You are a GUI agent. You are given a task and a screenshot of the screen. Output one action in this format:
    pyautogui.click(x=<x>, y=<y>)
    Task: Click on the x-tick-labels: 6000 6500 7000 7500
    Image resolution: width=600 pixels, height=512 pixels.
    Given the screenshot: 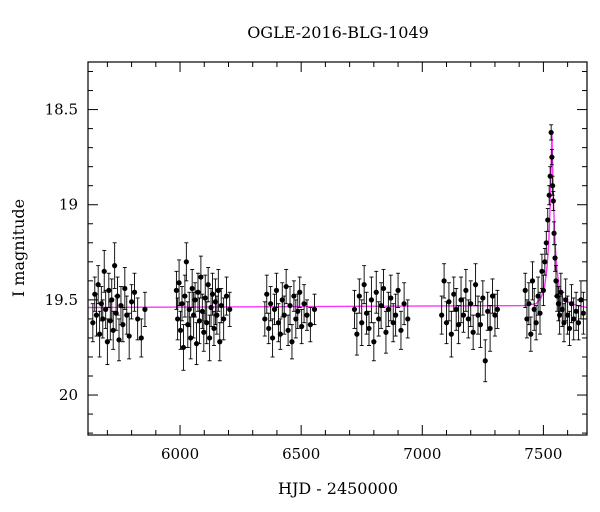 What is the action you would take?
    pyautogui.click(x=362, y=454)
    